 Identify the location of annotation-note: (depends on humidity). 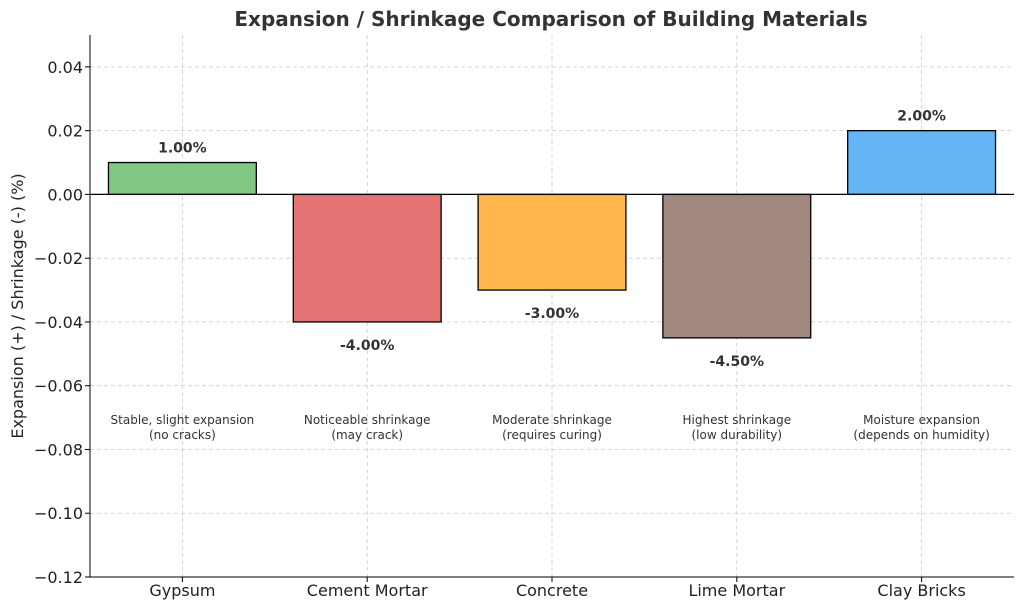
(921, 435).